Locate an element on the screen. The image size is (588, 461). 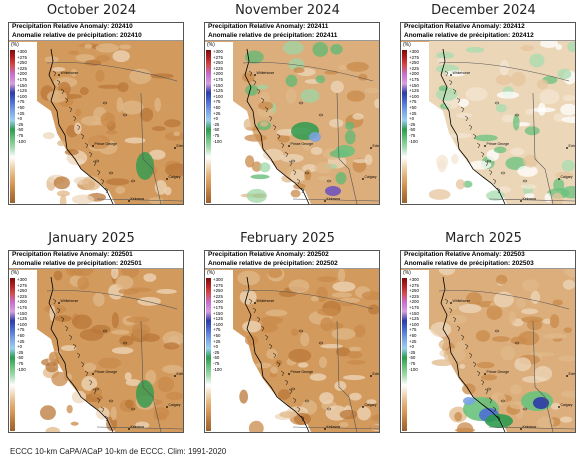
legend-tick-label: +175 is located at coordinates (22, 79).